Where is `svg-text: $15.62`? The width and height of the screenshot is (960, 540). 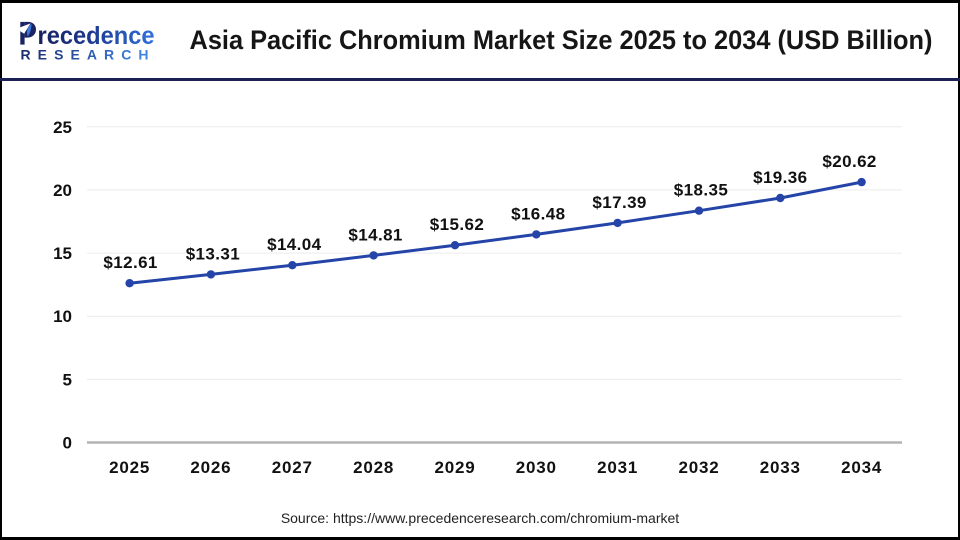
svg-text: $15.62 is located at coordinates (457, 224).